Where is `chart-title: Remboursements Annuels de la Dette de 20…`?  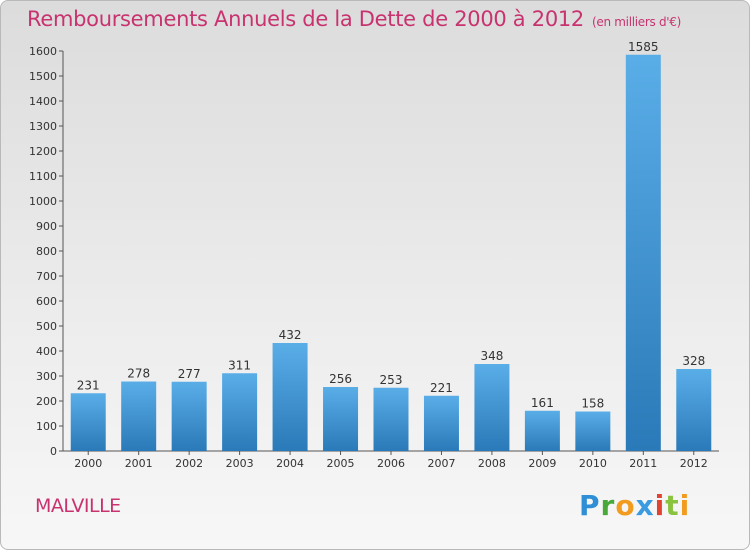
chart-title: Remboursements Annuels de la Dette de 20… is located at coordinates (354, 19).